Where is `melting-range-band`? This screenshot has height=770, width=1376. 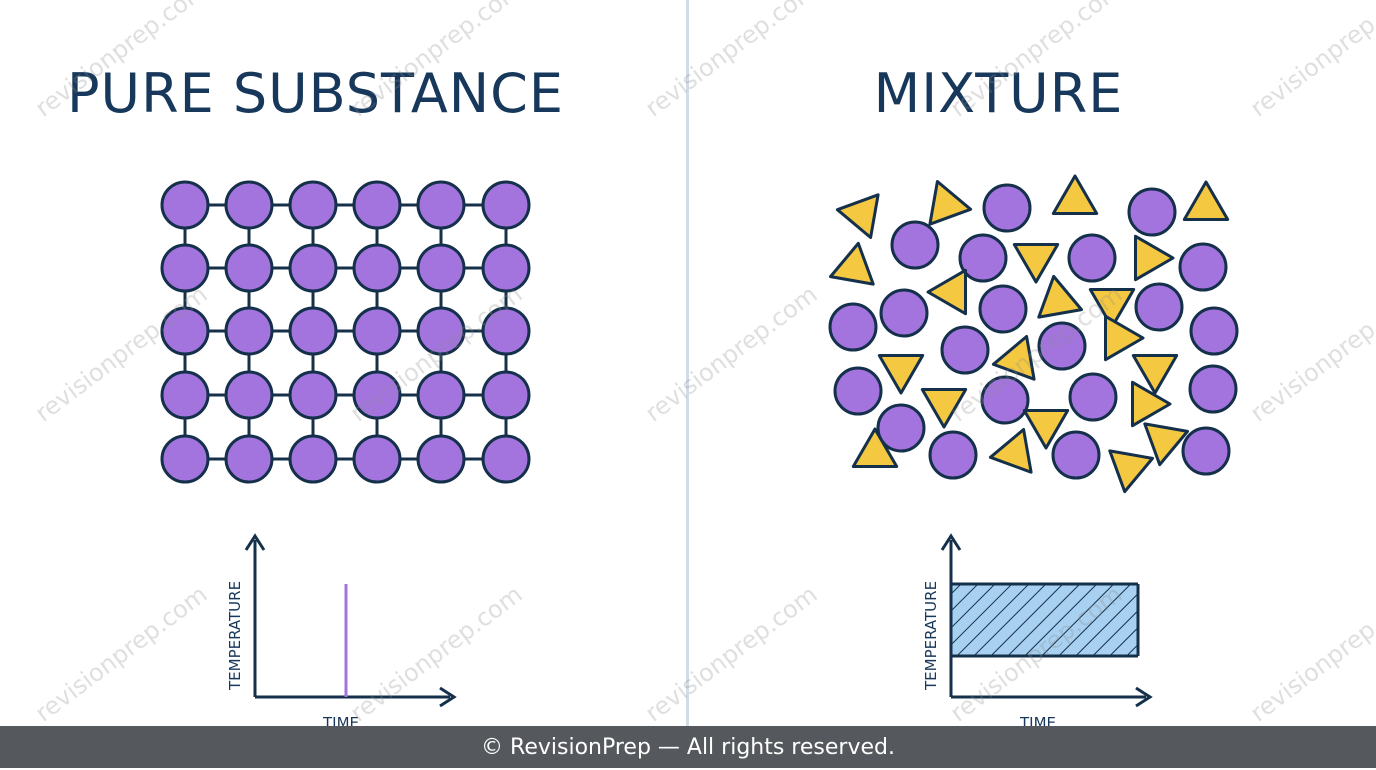
melting-range-band is located at coordinates (1044, 620).